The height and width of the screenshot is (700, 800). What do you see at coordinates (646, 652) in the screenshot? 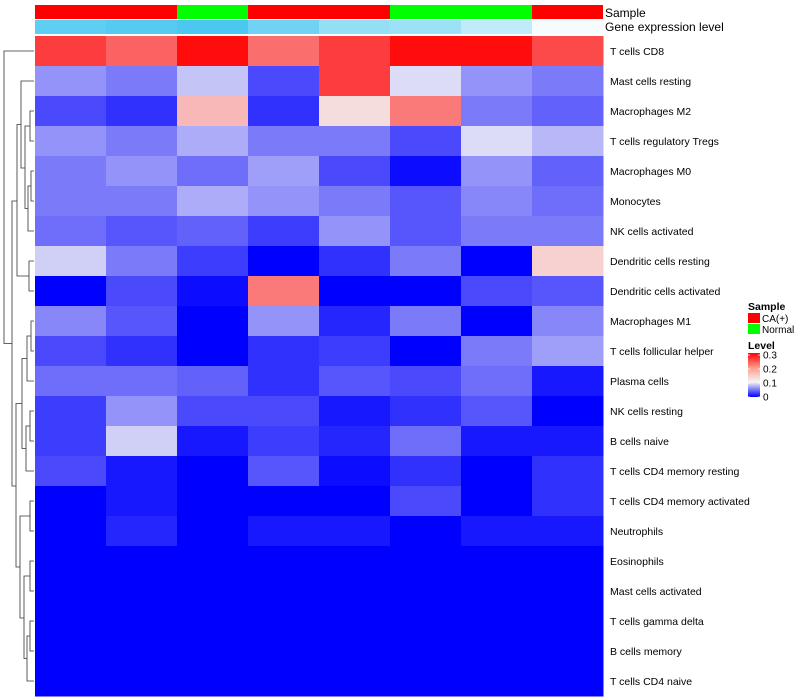
I see `row-label: B cells memory` at bounding box center [646, 652].